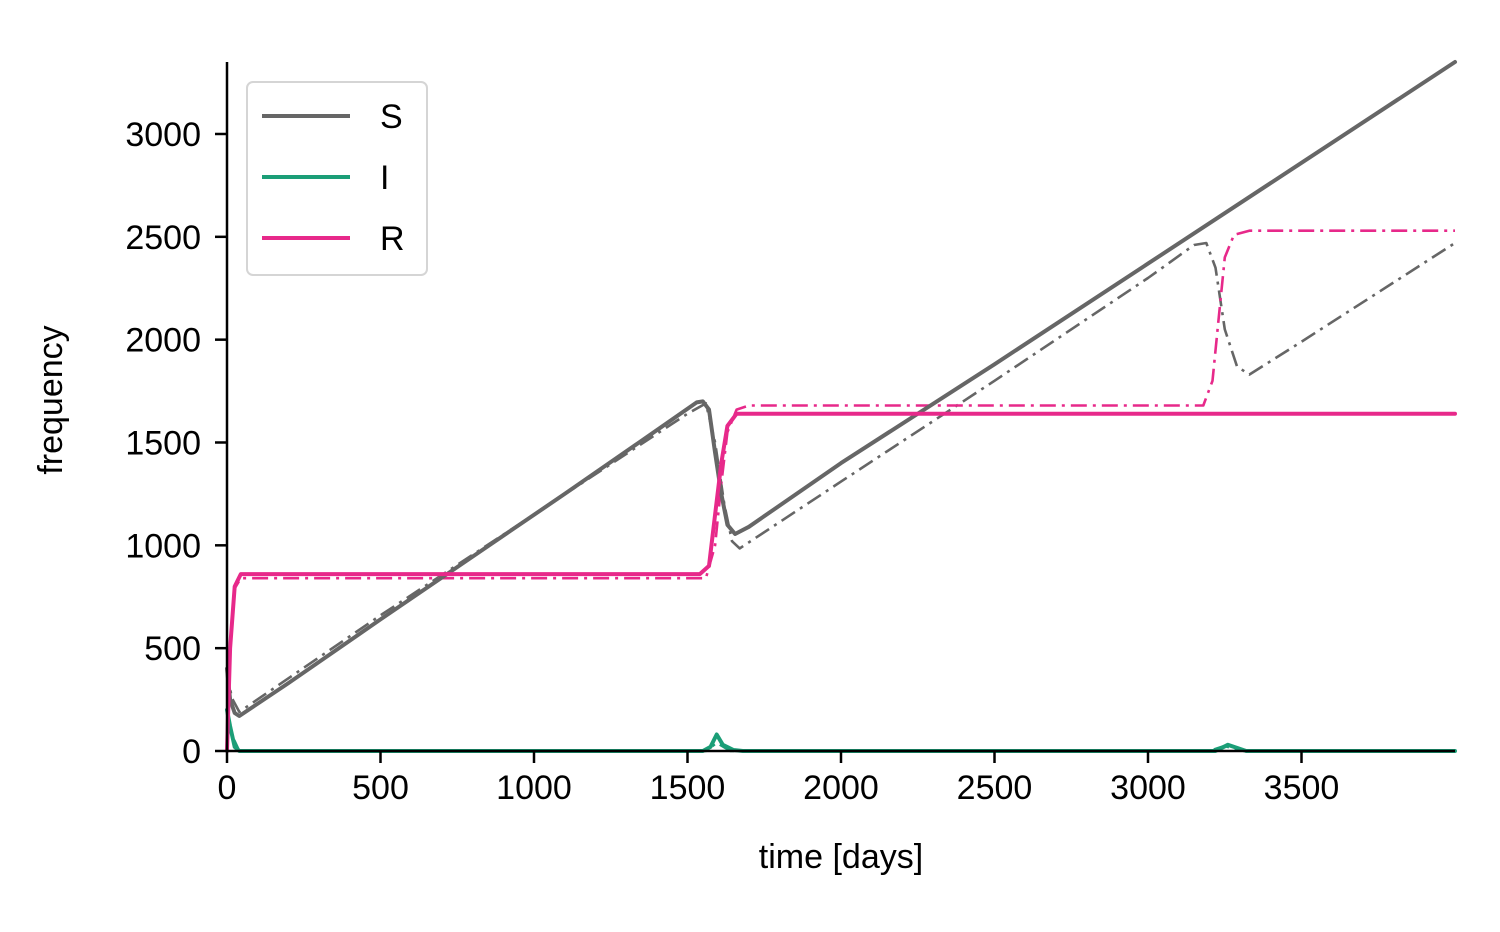 The image size is (1500, 932). I want to click on y-axis-label: frequency, so click(51, 399).